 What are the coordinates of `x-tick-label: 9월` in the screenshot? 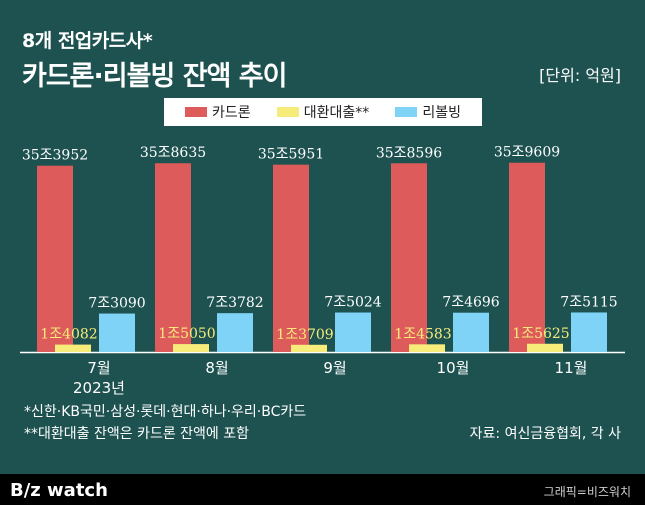 It's located at (334, 368).